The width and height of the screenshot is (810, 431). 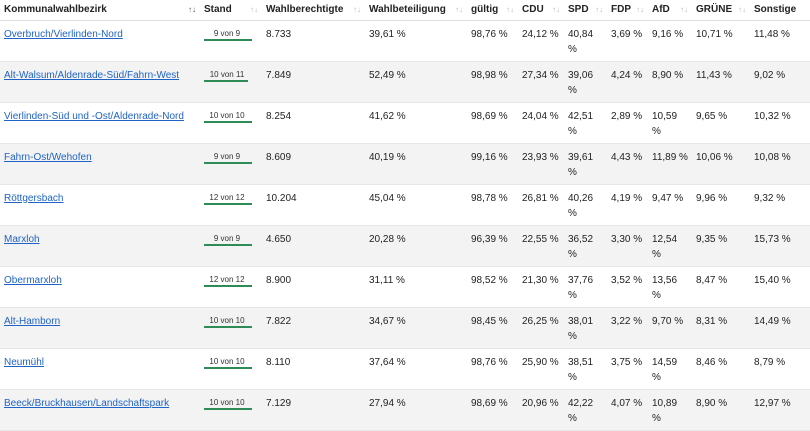 What do you see at coordinates (581, 328) in the screenshot?
I see `cell-spd: 38,01 %` at bounding box center [581, 328].